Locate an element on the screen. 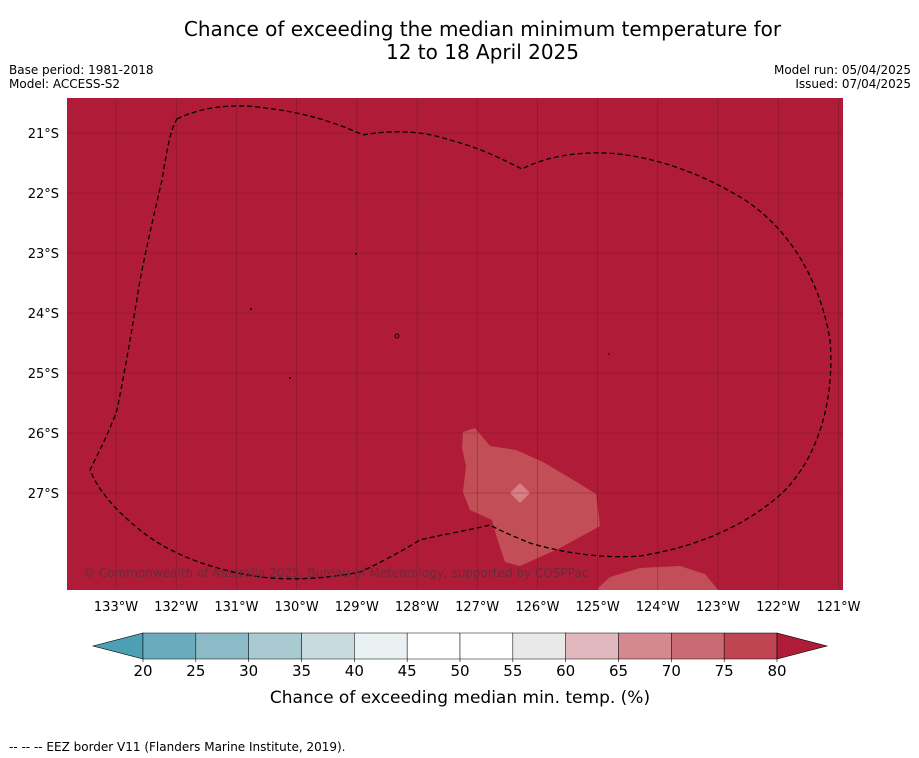 The width and height of the screenshot is (919, 758). colorbar-tick-label: 60 is located at coordinates (565, 671).